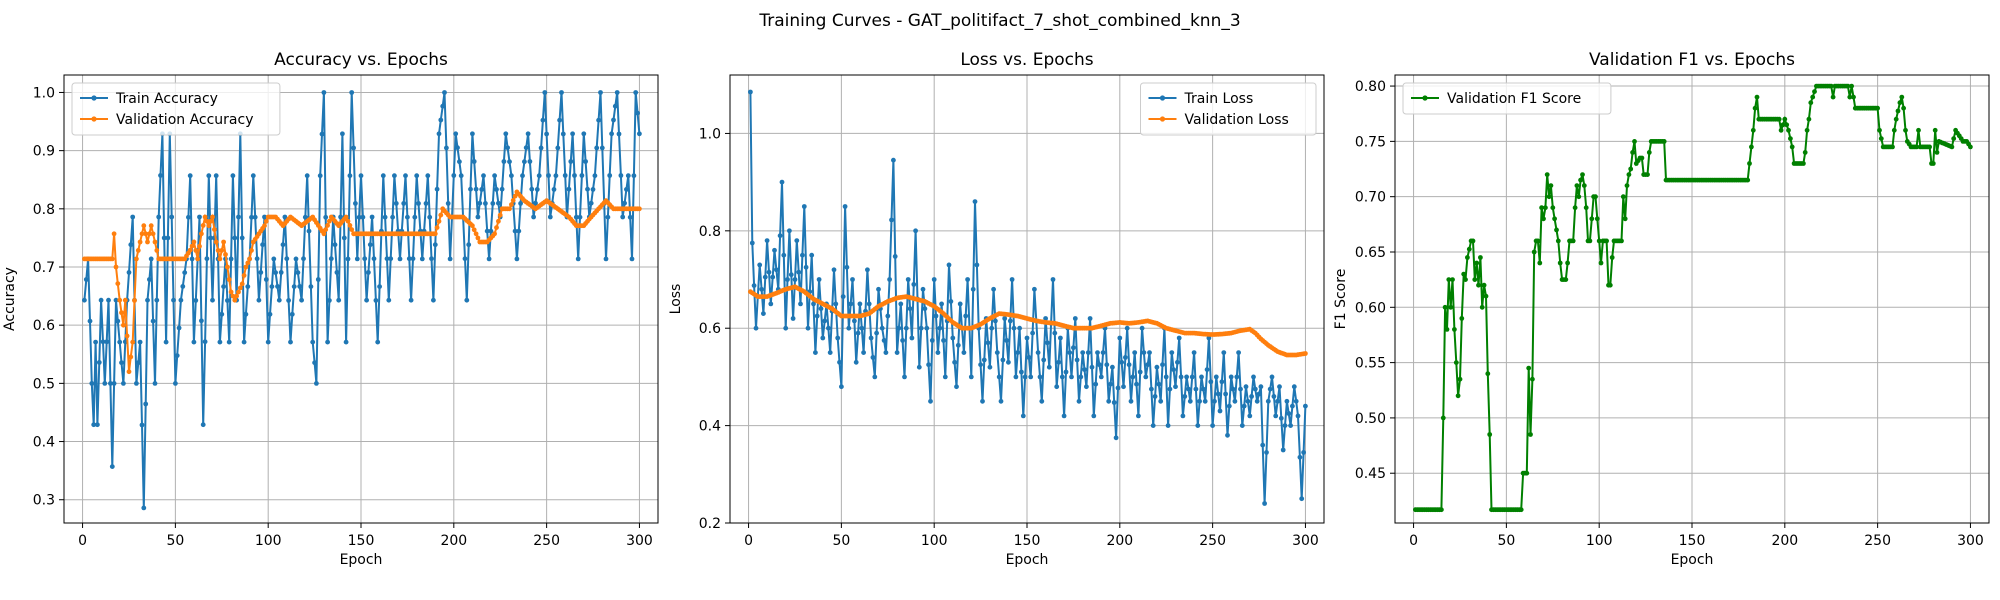 The image size is (2000, 600). I want to click on y-tick-label: 0.60, so click(1370, 308).